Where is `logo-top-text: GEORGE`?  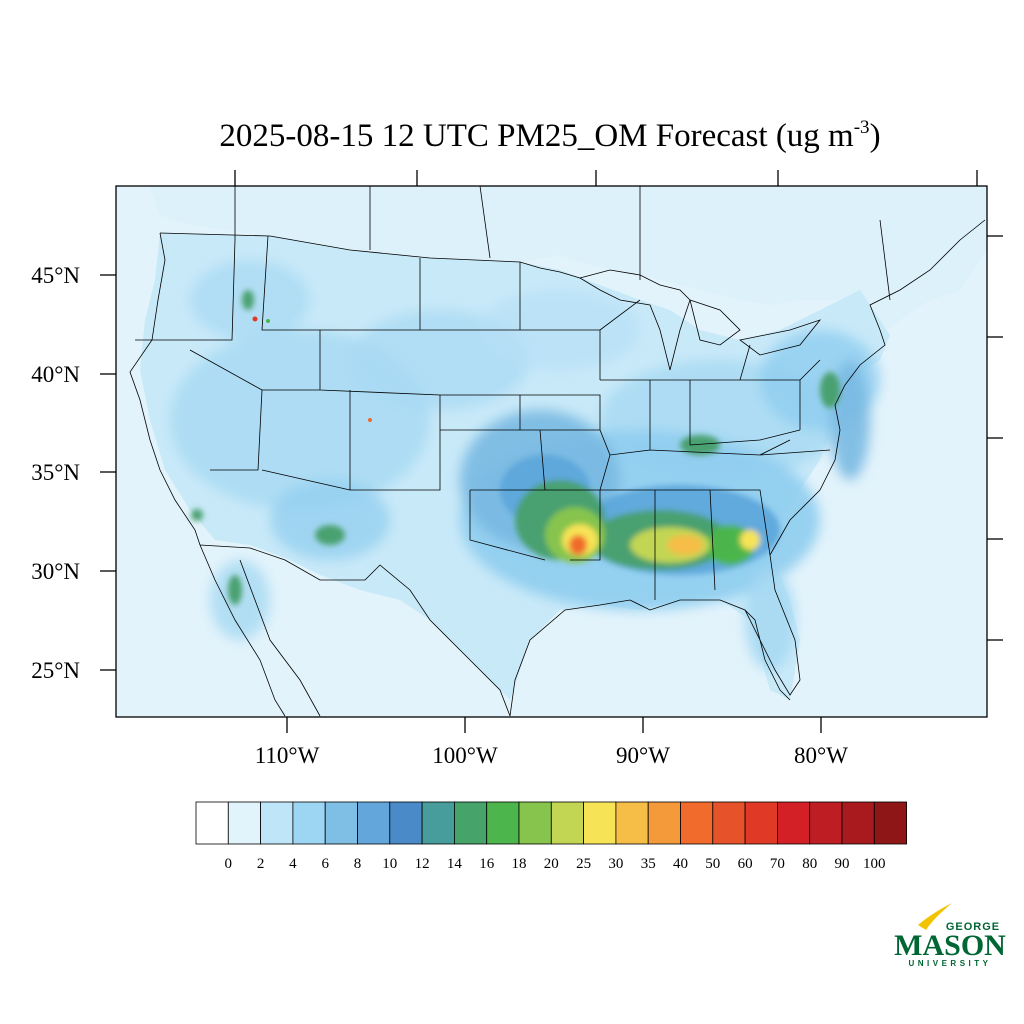 logo-top-text: GEORGE is located at coordinates (973, 927).